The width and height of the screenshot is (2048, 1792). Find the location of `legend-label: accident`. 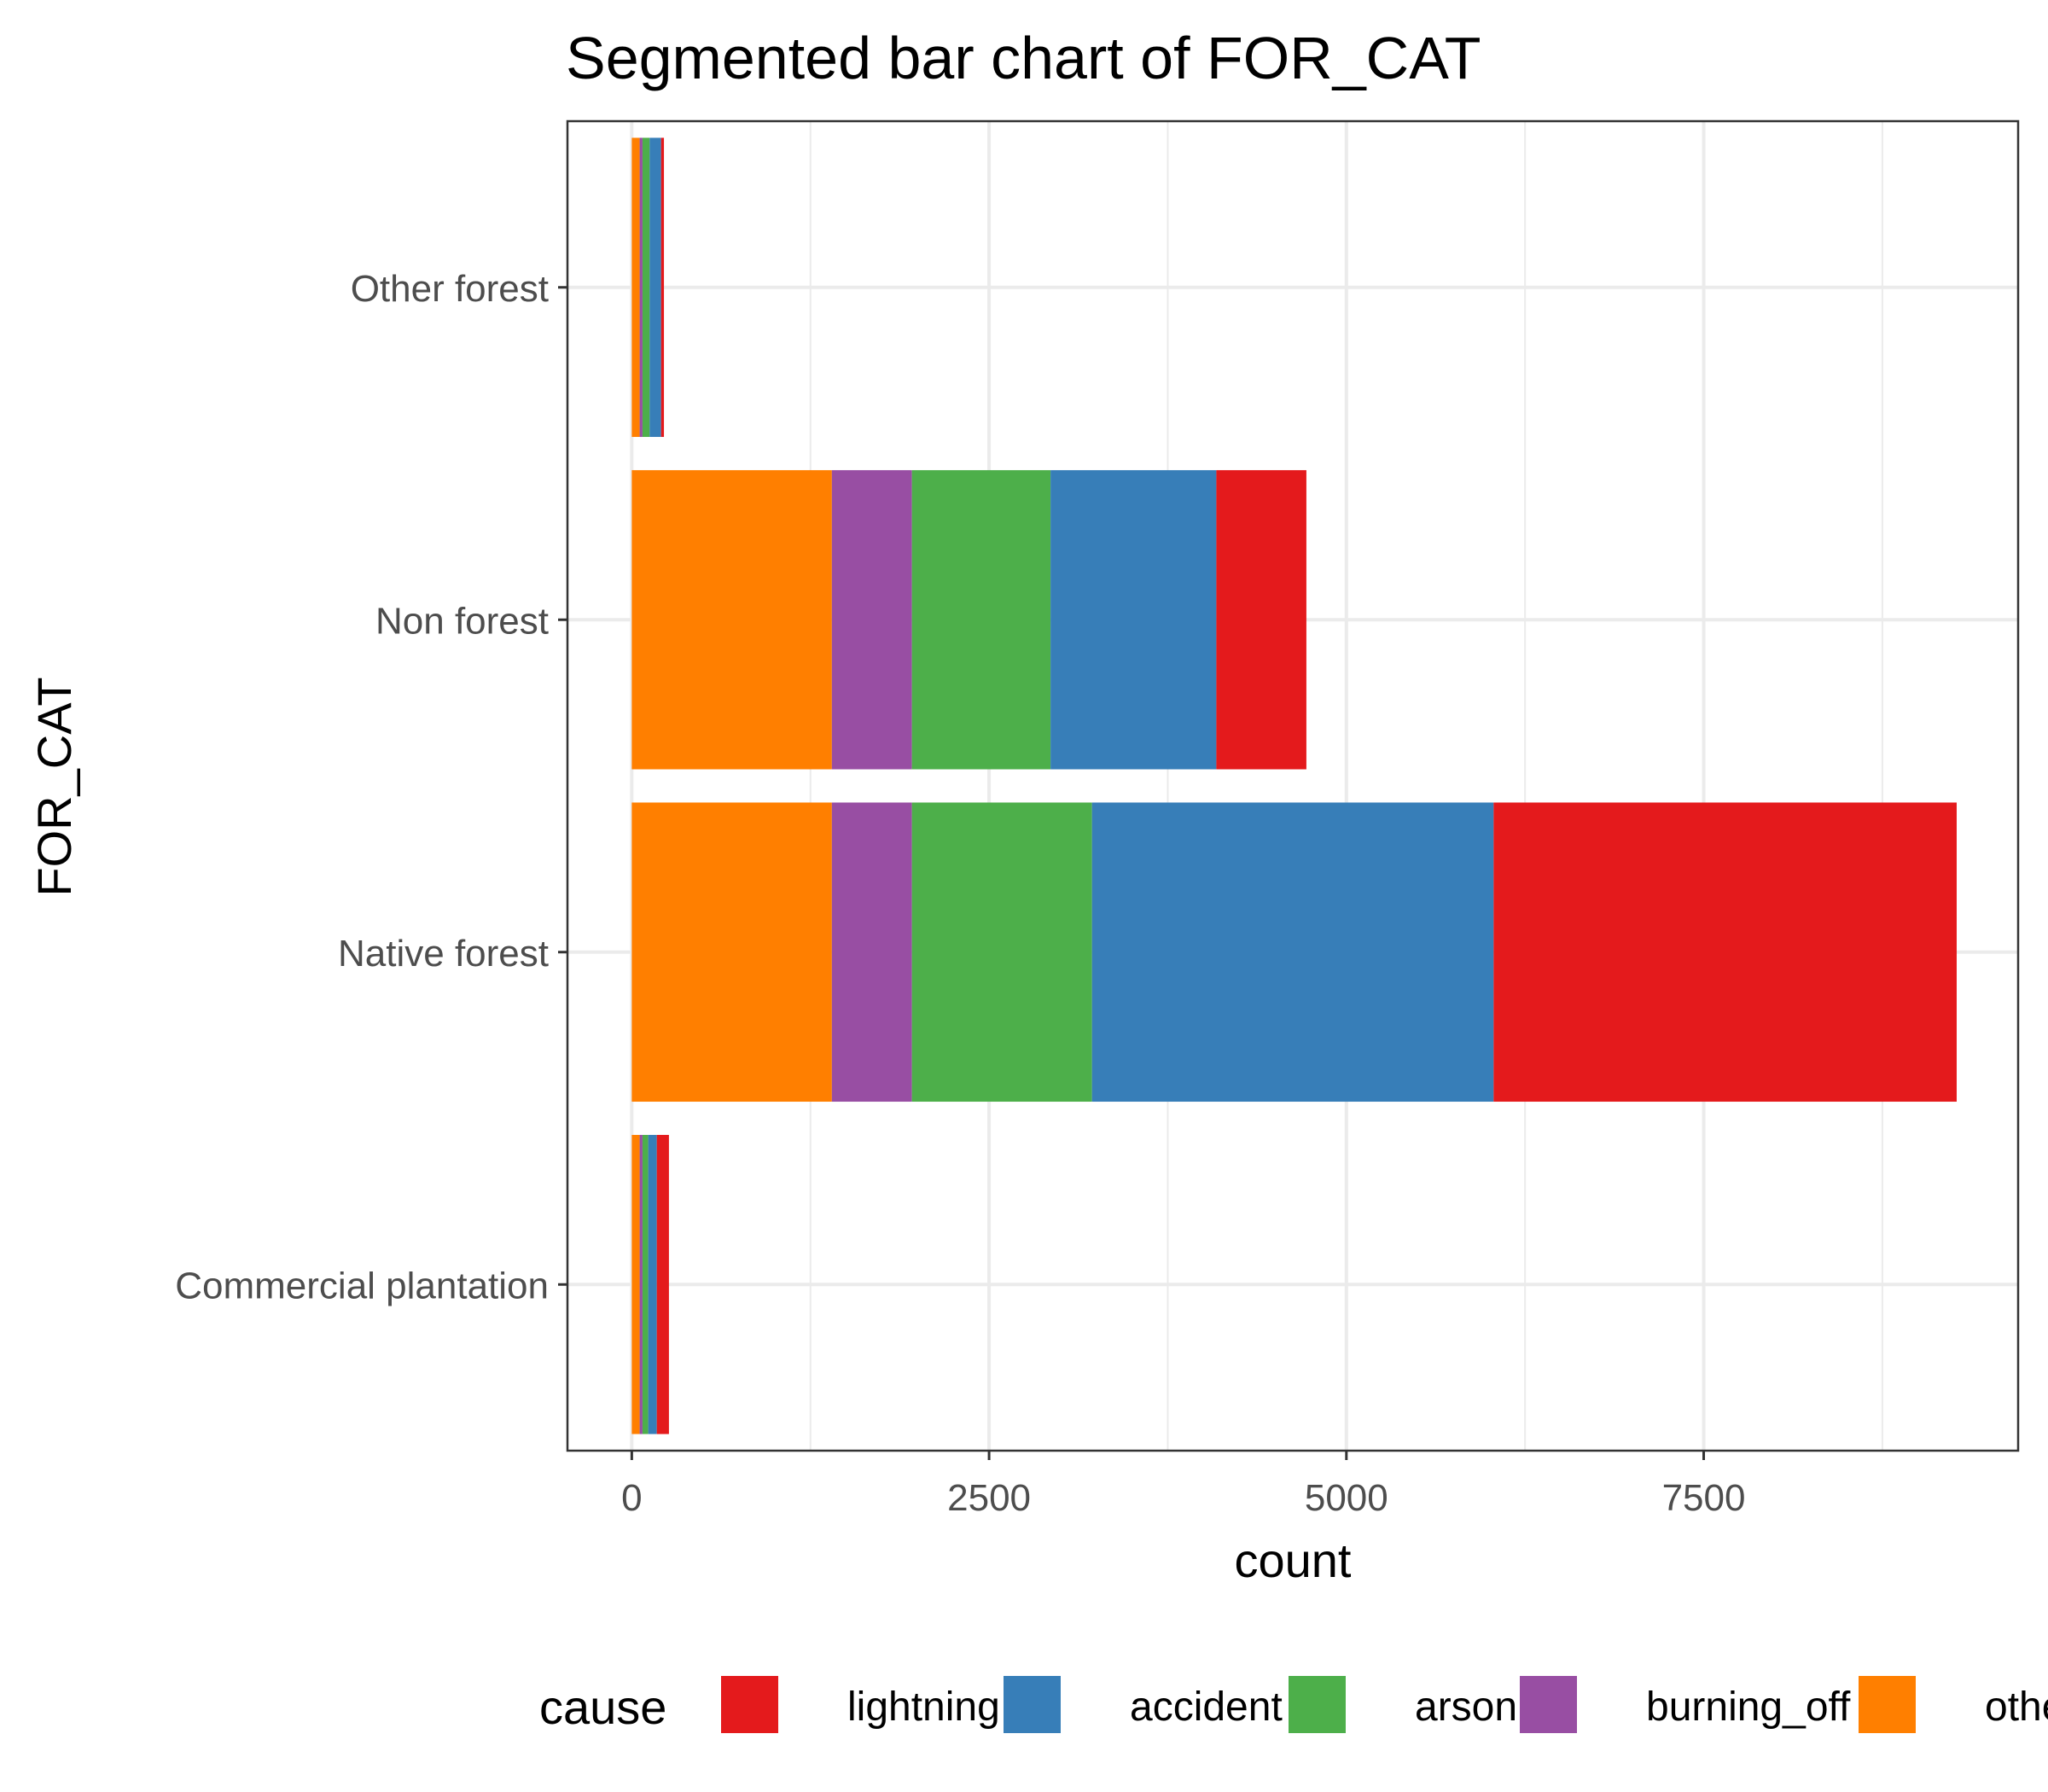

legend-label: accident is located at coordinates (1206, 1707).